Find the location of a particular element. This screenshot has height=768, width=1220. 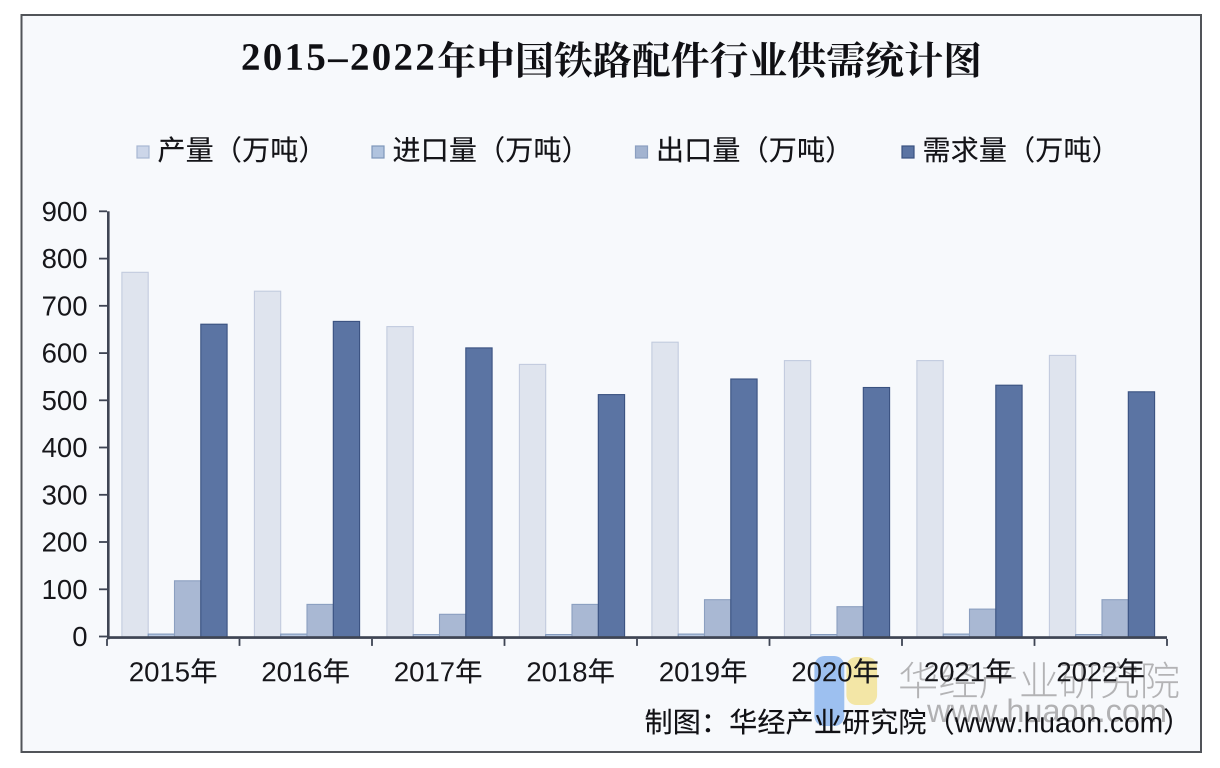

svg-text: 500 is located at coordinates (65, 400).